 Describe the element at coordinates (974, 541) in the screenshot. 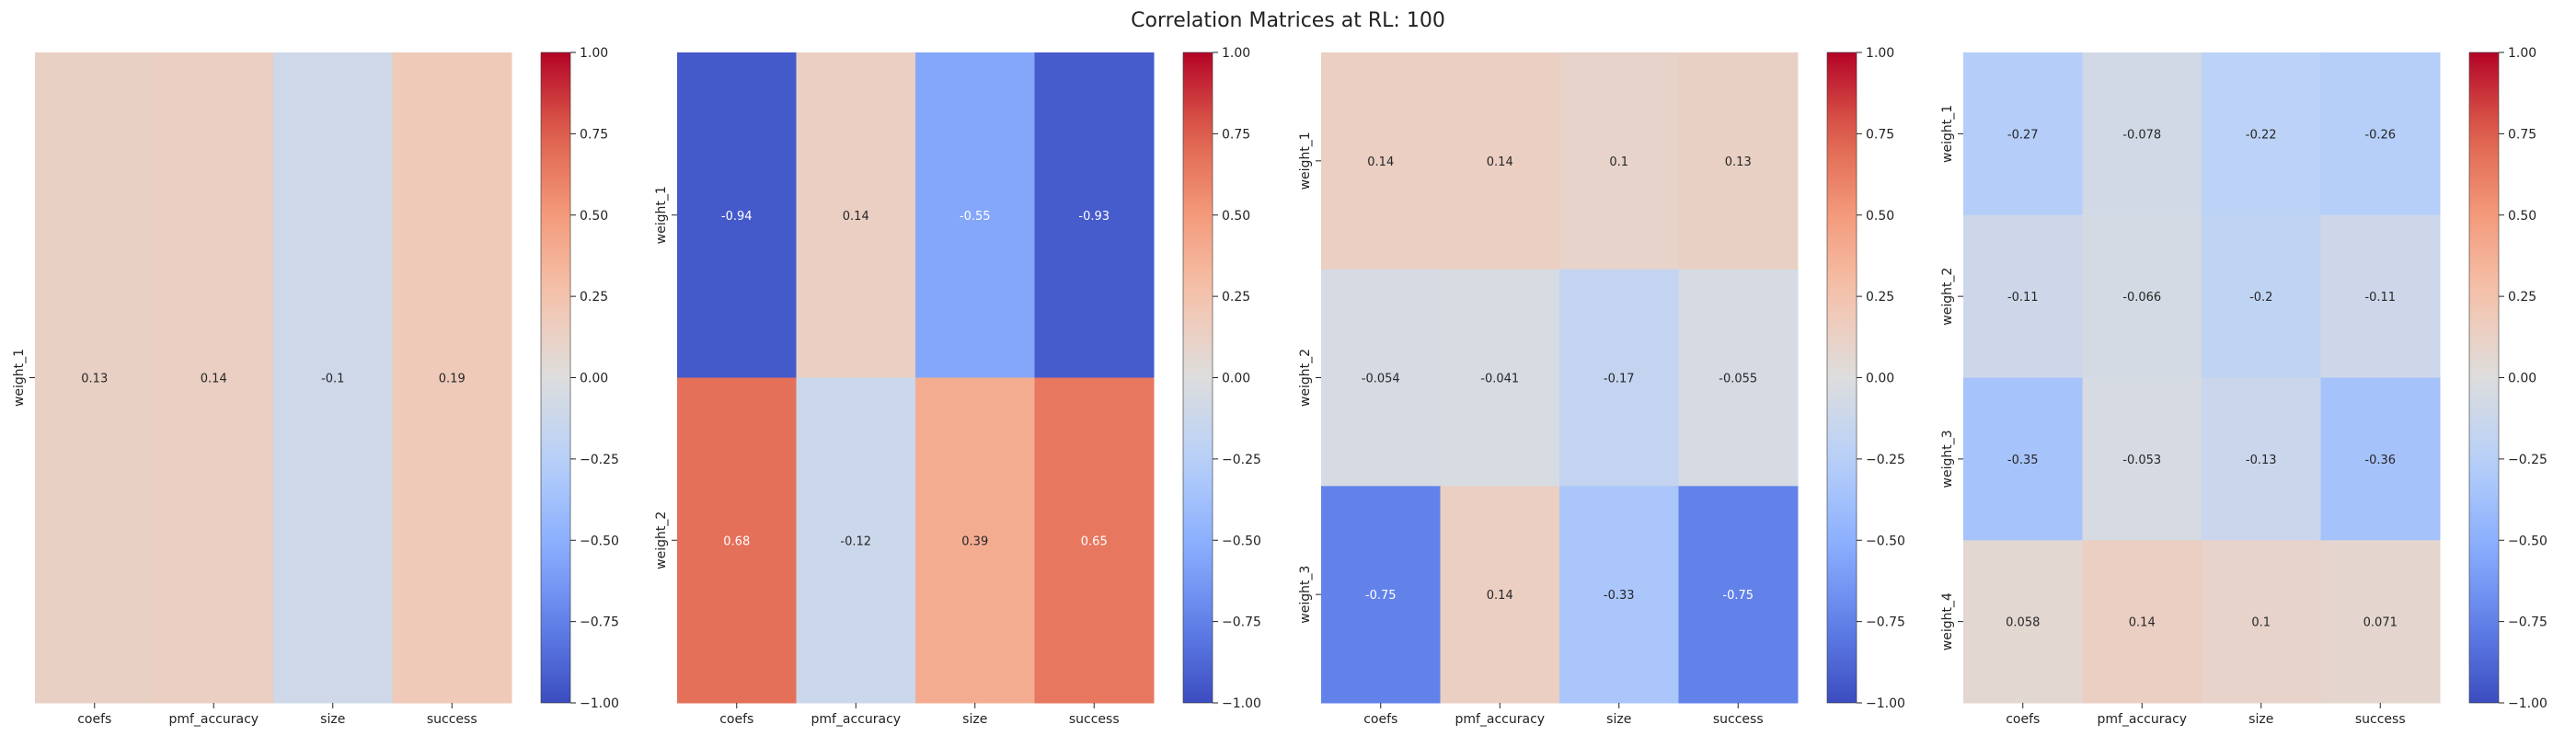

I see `cell-value-label: 0.39` at that location.